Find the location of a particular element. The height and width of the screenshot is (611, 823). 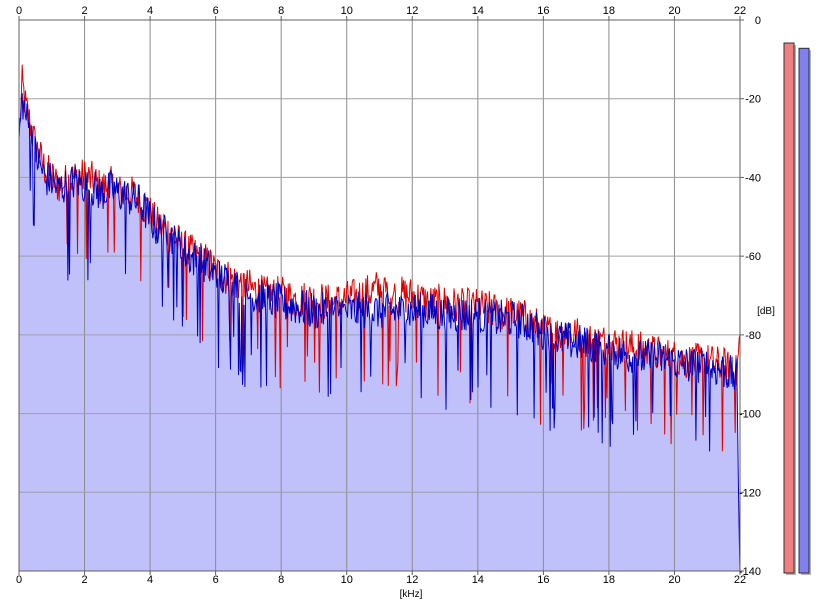

y-axis-label: [dB] is located at coordinates (766, 311).